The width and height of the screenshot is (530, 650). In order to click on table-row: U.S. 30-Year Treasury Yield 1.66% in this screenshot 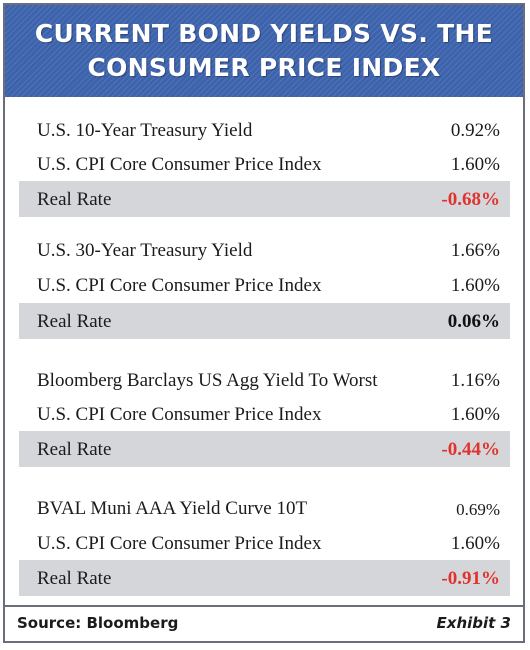, I will do `click(264, 250)`.